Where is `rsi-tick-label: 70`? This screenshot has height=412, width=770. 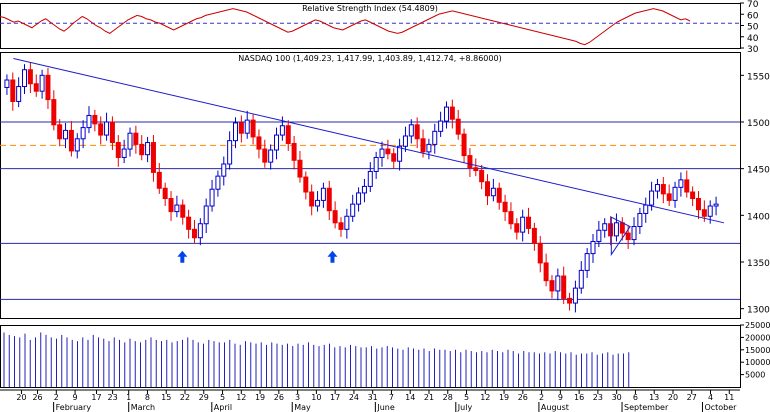 rsi-tick-label: 70 is located at coordinates (753, 5).